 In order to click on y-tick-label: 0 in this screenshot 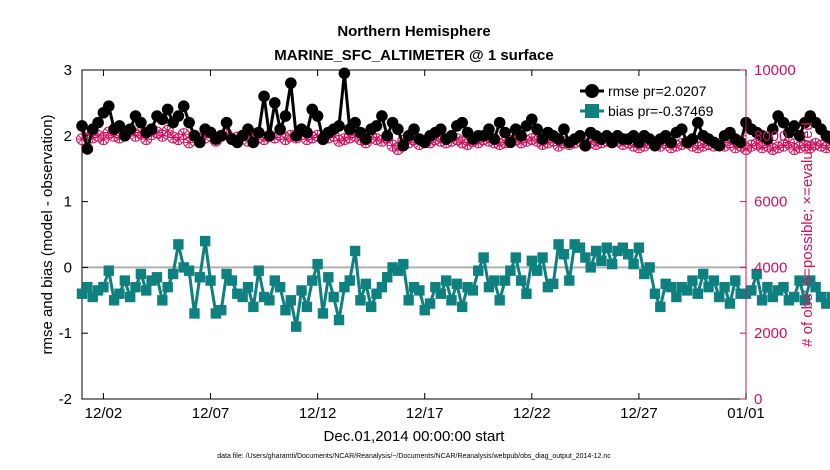, I will do `click(68, 267)`.